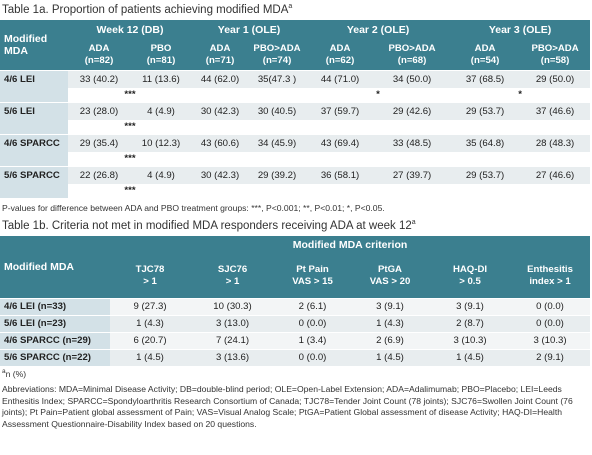  I want to click on cell: 22 (26.8), so click(99, 174).